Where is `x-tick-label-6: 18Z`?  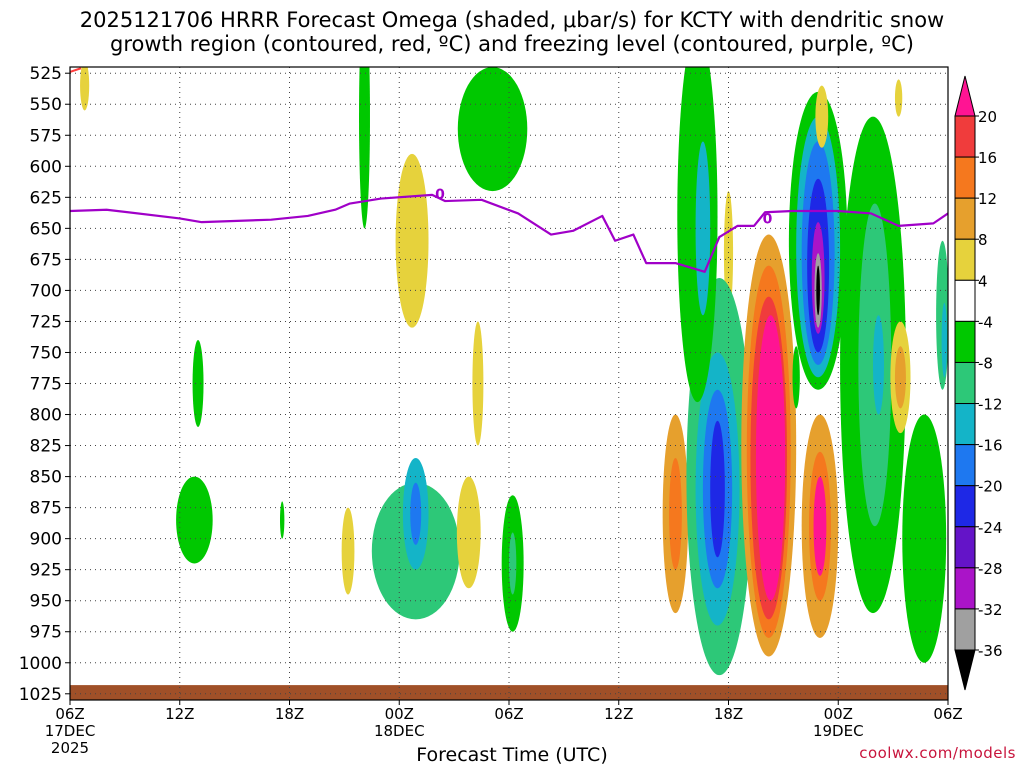
x-tick-label-6: 18Z is located at coordinates (728, 714).